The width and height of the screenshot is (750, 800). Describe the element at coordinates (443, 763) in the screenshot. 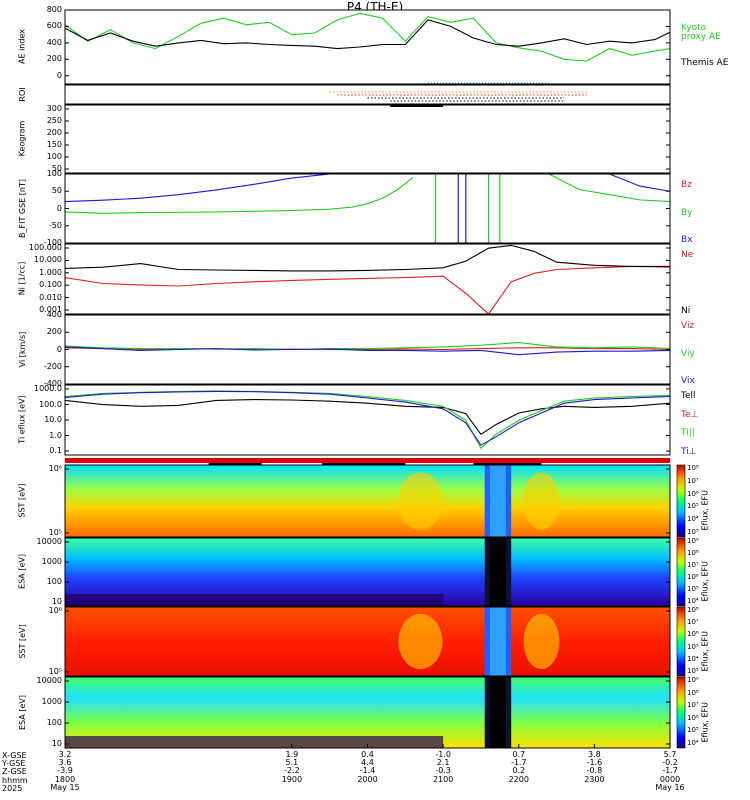

I see `x-tick-value-3-1: 2.1` at that location.